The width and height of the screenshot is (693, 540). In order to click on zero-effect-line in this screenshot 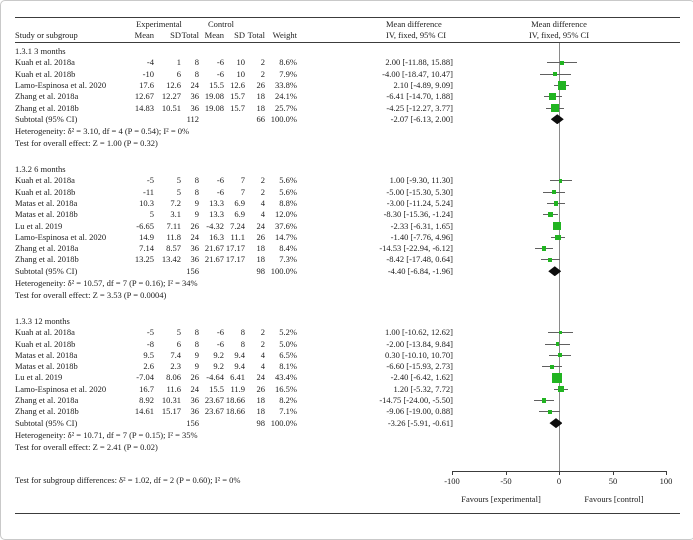, I will do `click(559, 257)`.